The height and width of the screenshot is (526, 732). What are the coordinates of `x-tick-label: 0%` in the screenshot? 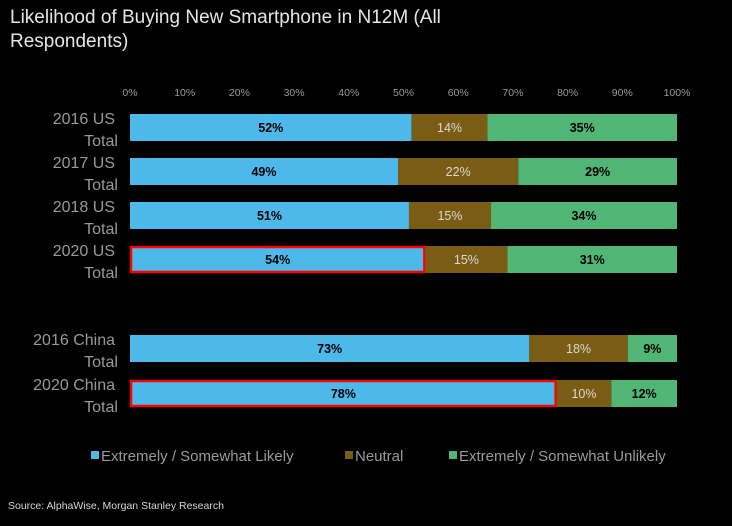 It's located at (129, 93).